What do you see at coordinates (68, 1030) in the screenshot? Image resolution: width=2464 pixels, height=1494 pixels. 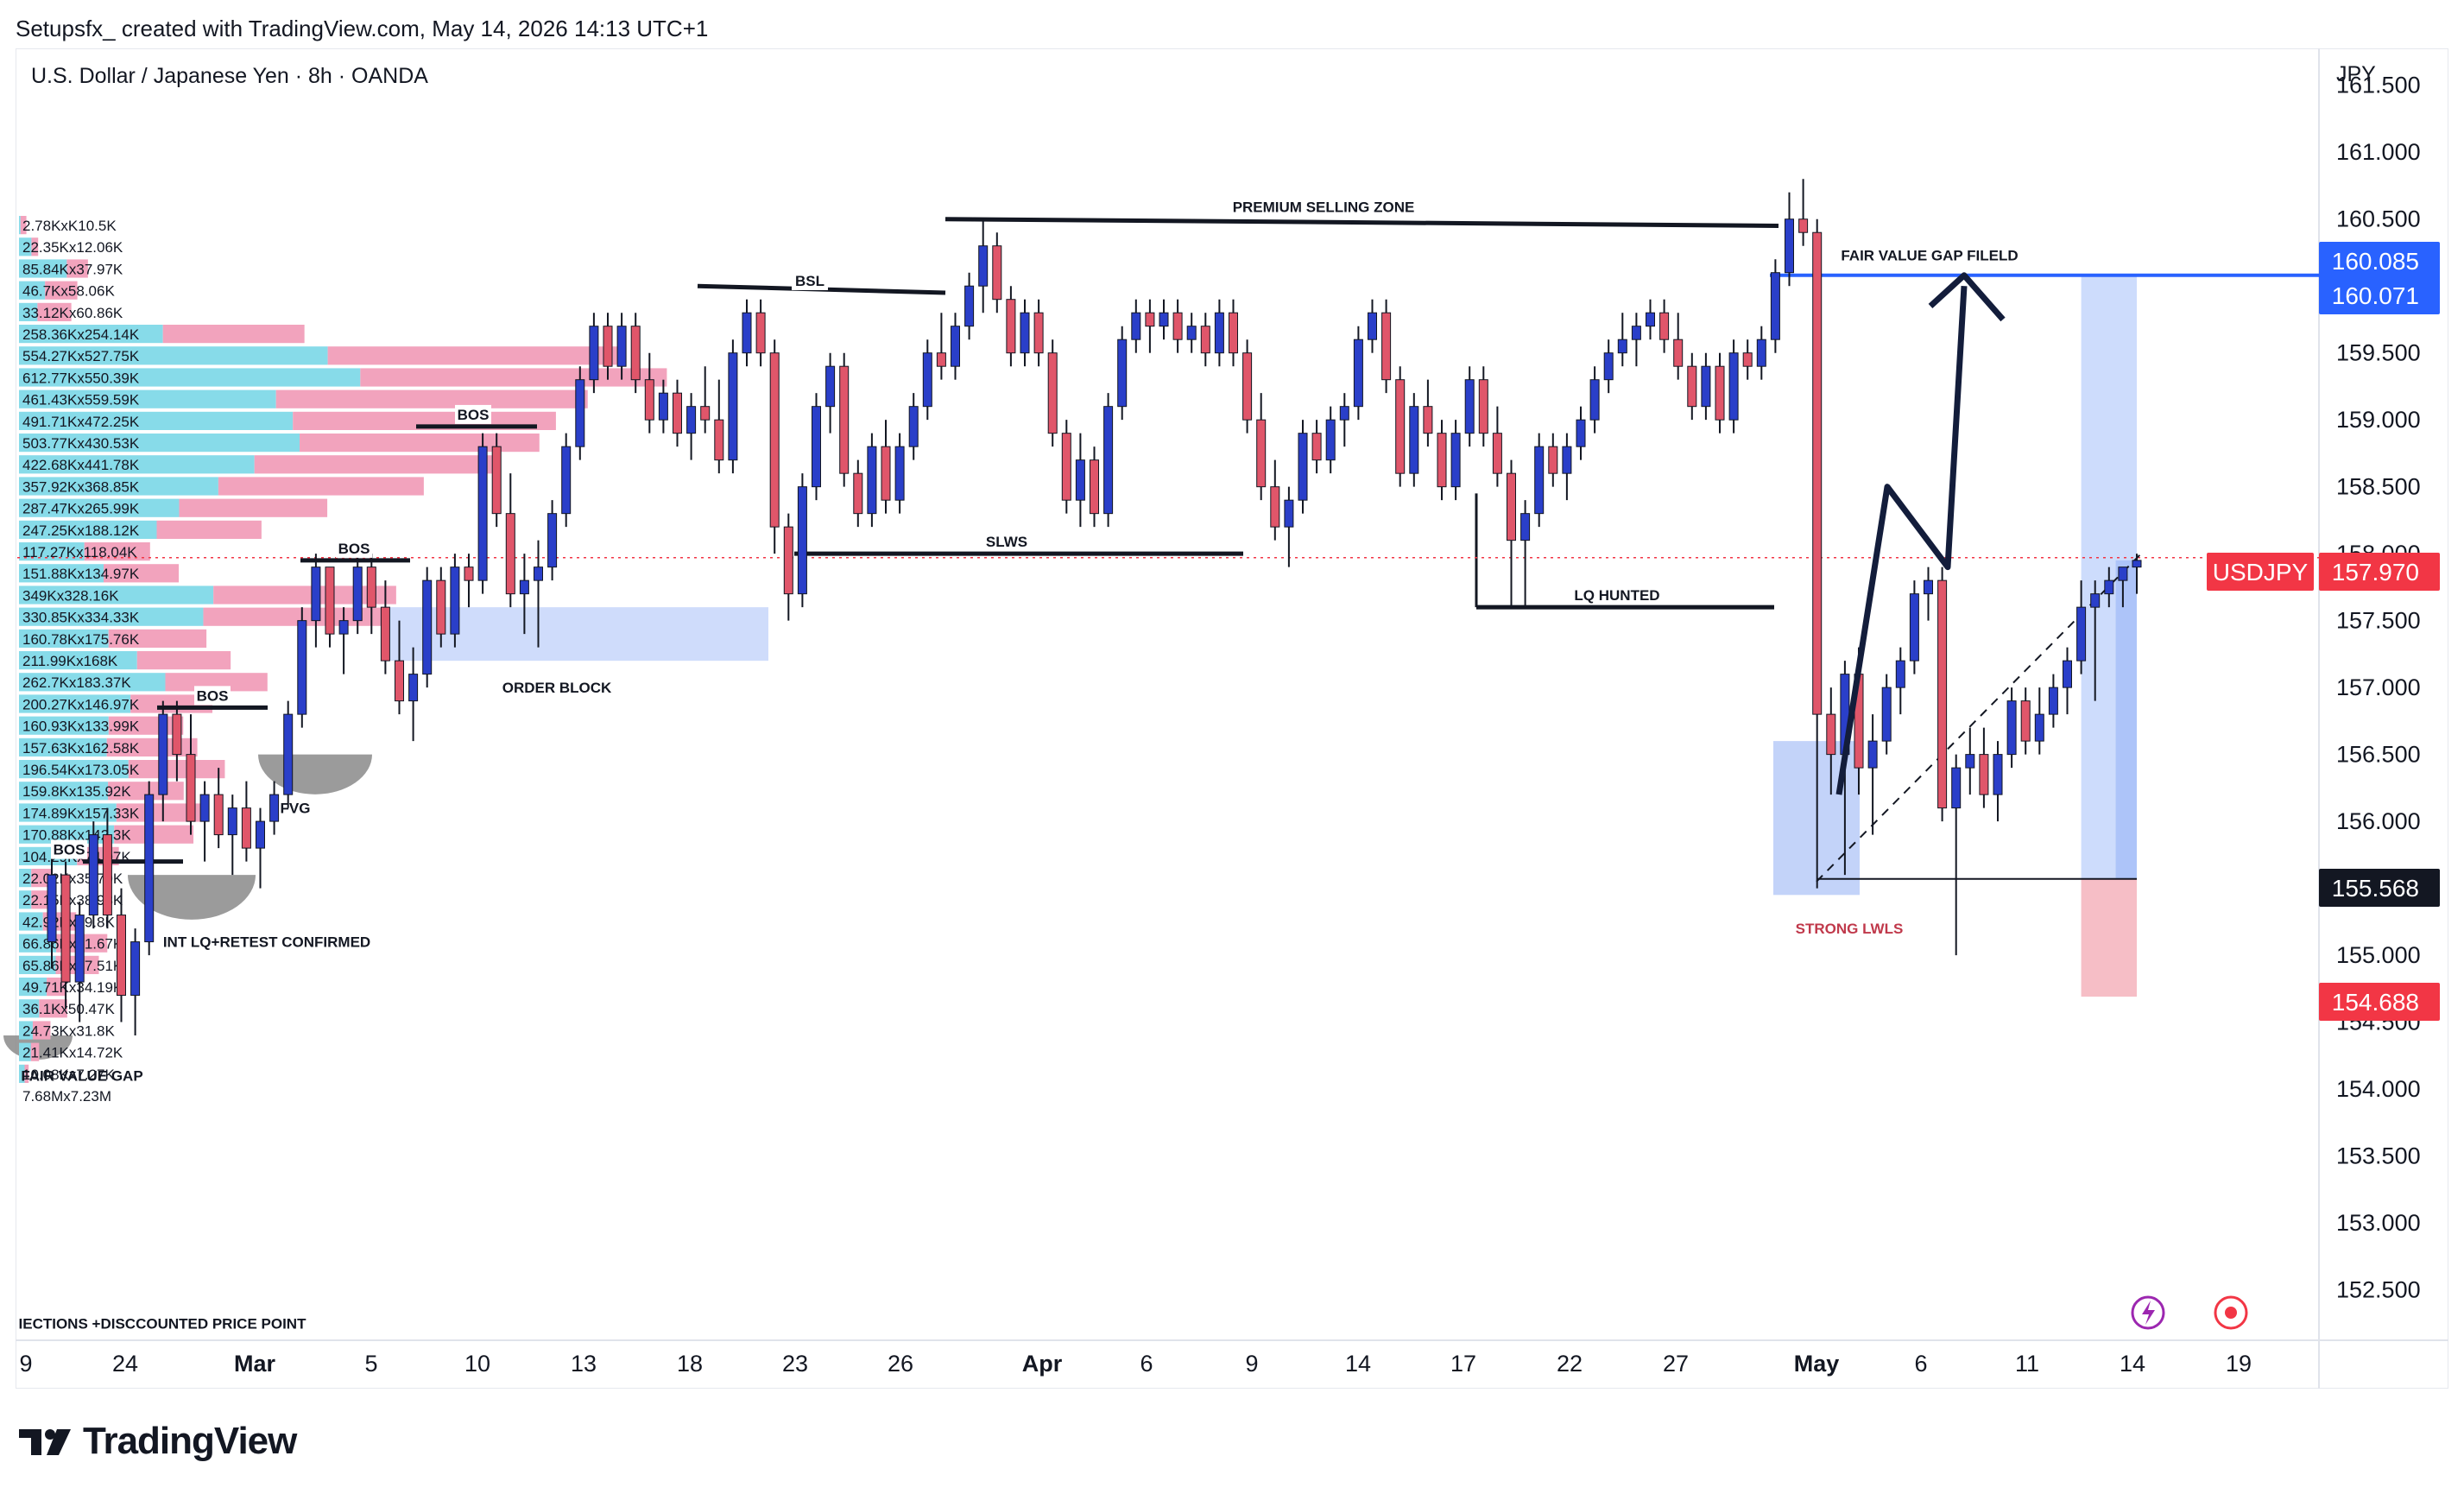 I see `volume-profile-label: 24.73Kx31.8K` at bounding box center [68, 1030].